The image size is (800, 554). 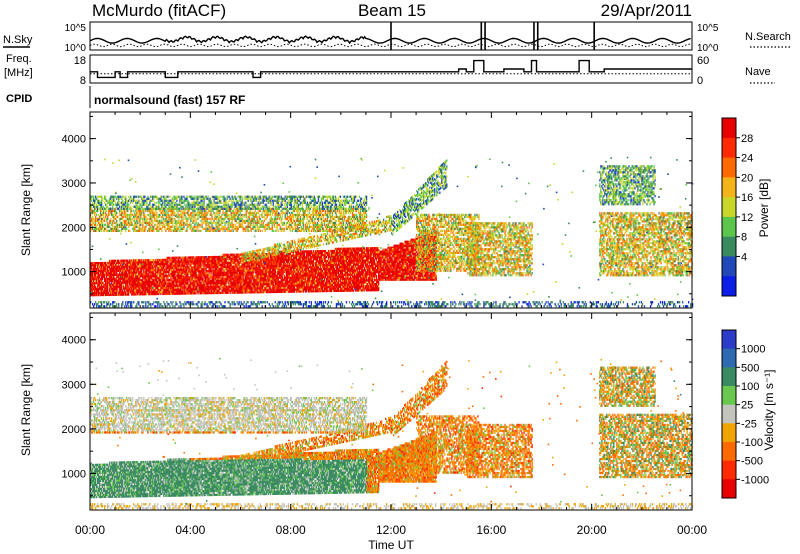 What do you see at coordinates (391, 69) in the screenshot?
I see `freq-trace` at bounding box center [391, 69].